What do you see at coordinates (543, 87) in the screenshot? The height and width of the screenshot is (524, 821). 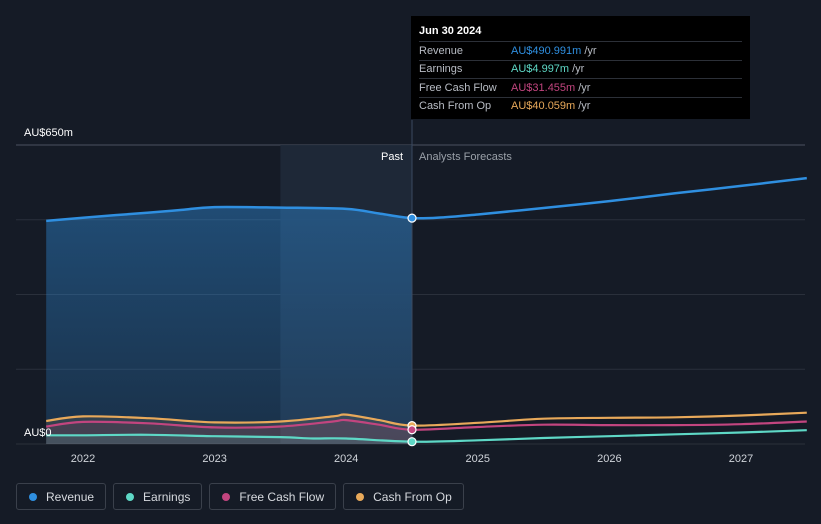 I see `tooltip-value: AU$31.455m` at bounding box center [543, 87].